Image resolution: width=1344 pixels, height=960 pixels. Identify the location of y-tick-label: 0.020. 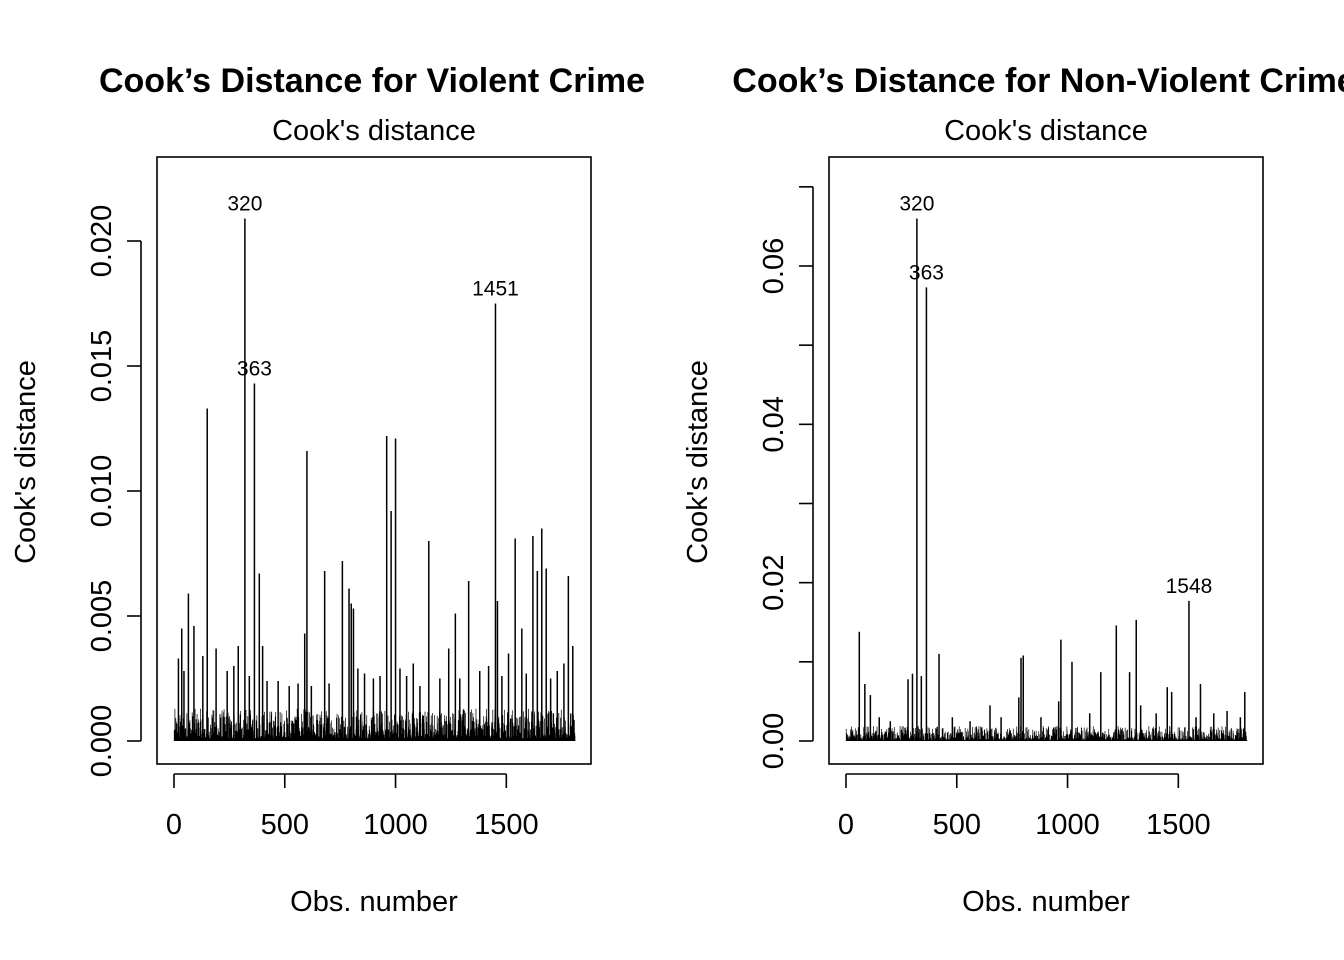
(102, 241).